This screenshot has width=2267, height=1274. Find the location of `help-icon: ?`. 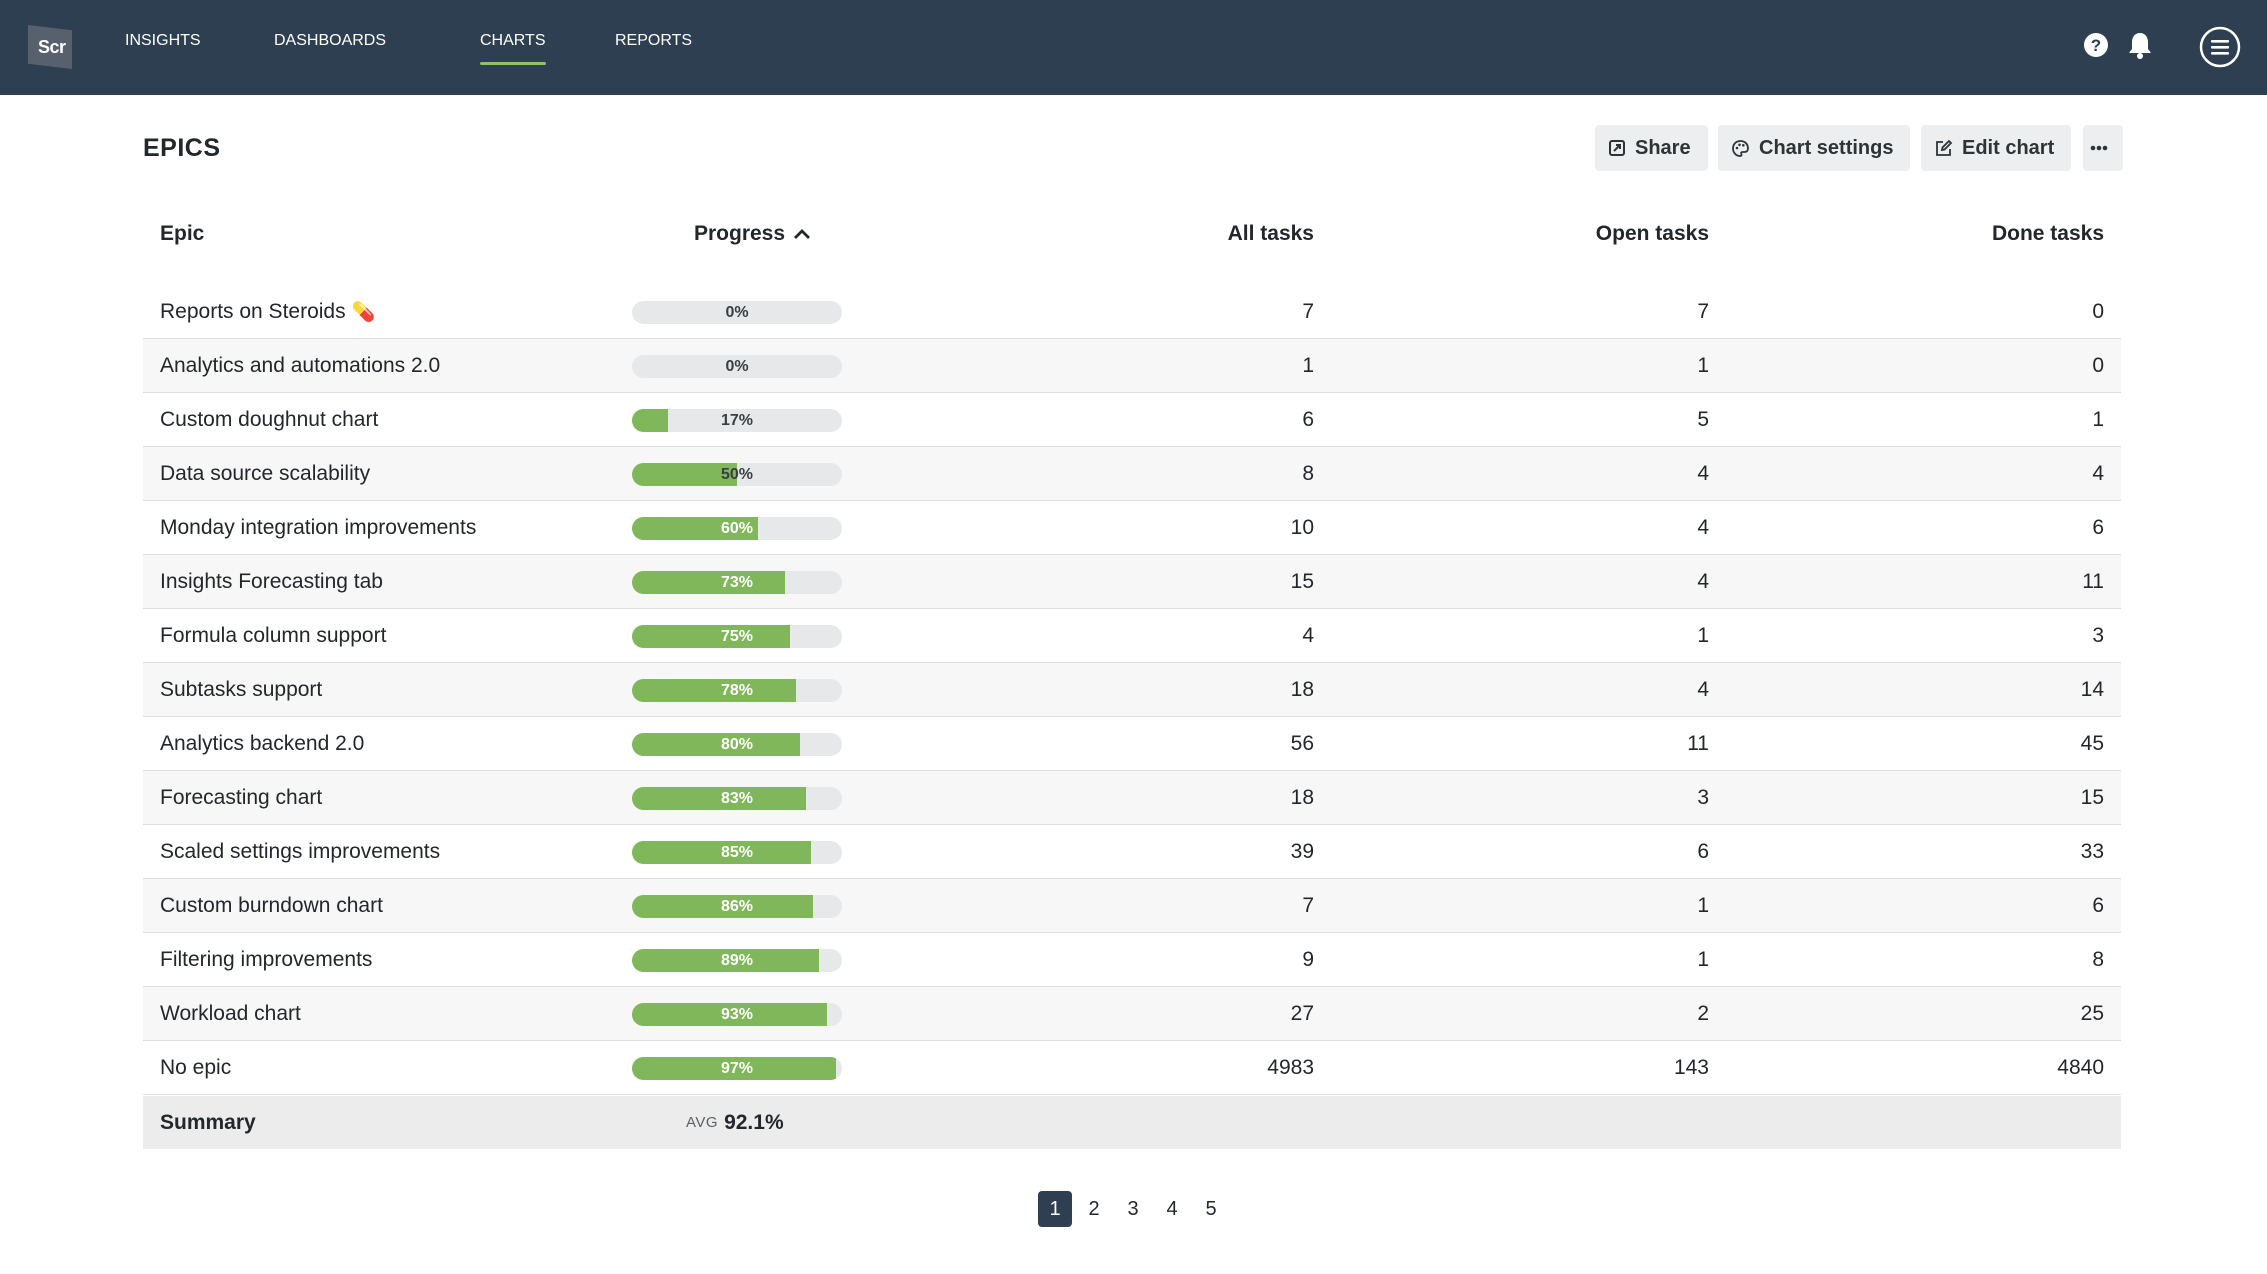

help-icon: ? is located at coordinates (2096, 45).